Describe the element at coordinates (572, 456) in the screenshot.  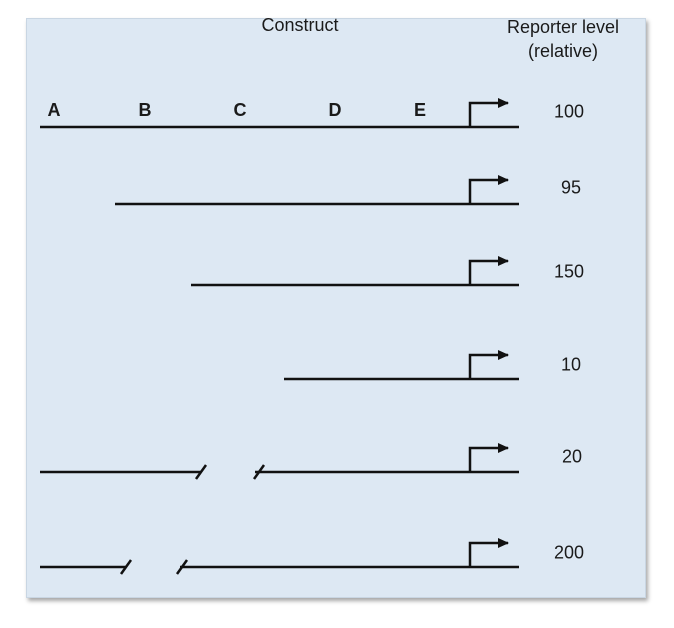
I see `reporter-level-value: 20` at that location.